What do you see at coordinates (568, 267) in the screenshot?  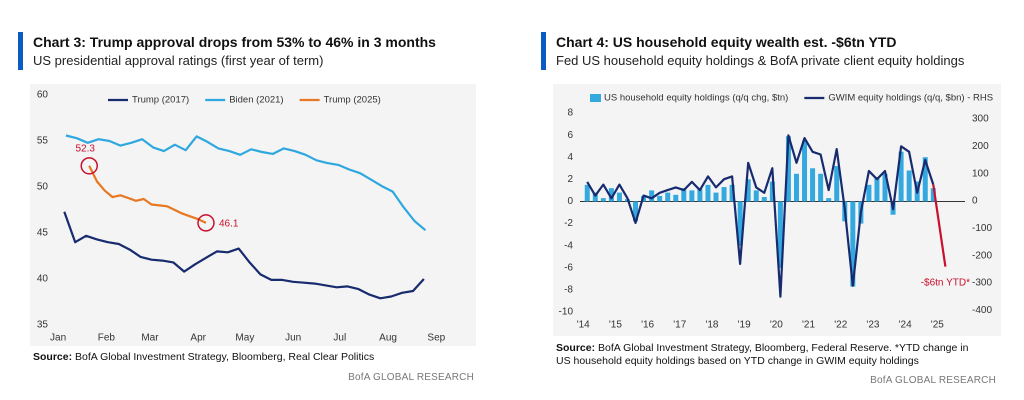 I see `y-tick-label: -6` at bounding box center [568, 267].